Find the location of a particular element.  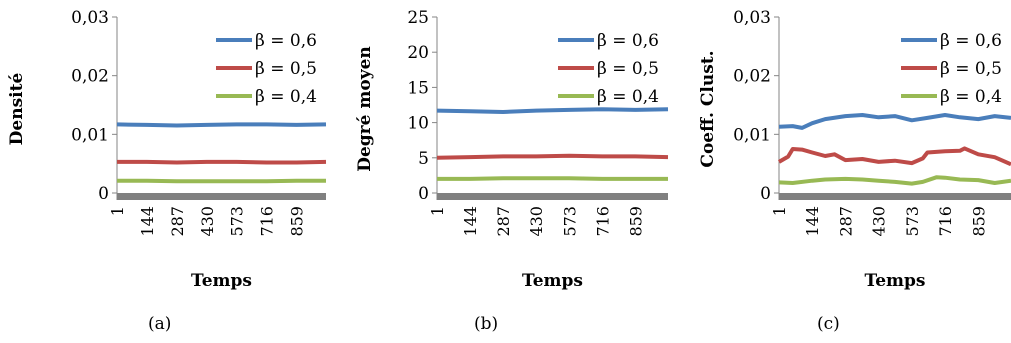

panel-caption-c: (c) is located at coordinates (828, 324).